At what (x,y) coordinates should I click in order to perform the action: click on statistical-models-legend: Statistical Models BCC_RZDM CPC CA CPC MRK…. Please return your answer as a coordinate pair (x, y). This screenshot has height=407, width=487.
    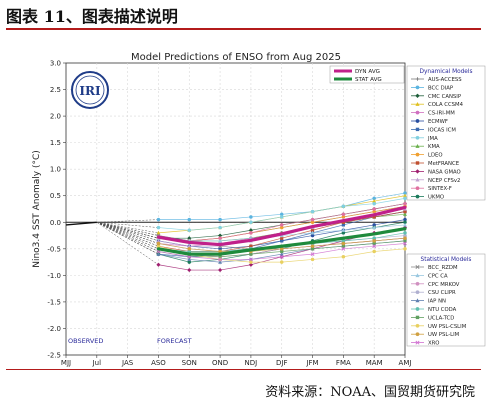
    Looking at the image, I should click on (446, 300).